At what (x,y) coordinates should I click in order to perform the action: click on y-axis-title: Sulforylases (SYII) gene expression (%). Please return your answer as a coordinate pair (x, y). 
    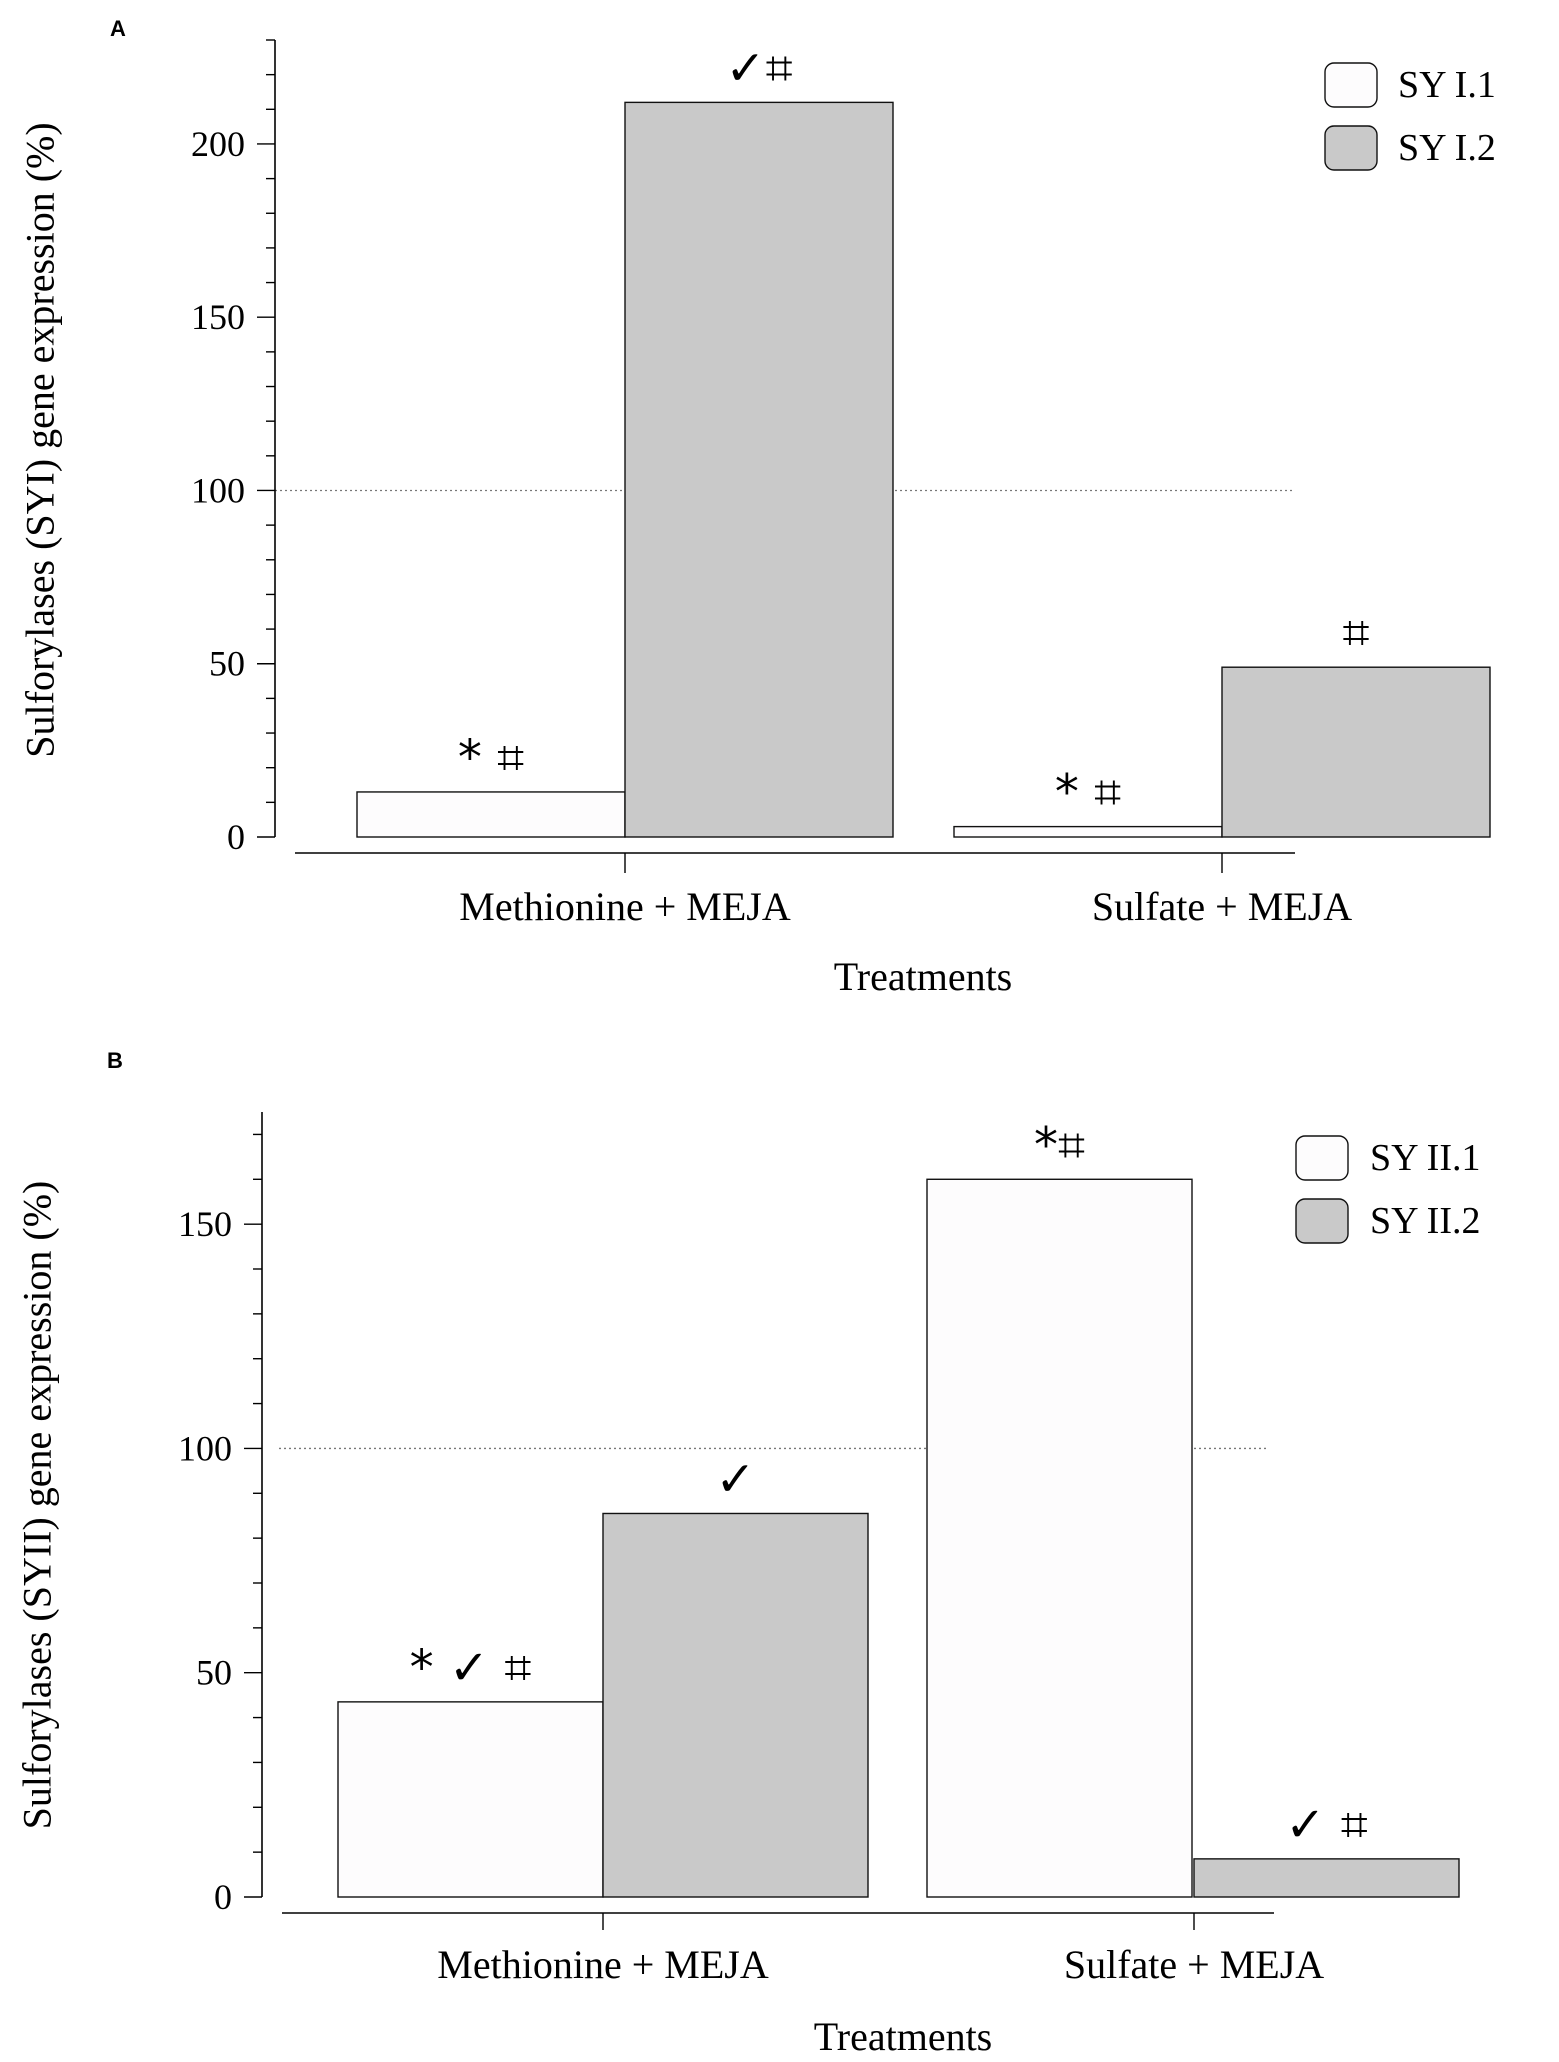
    Looking at the image, I should click on (37, 1505).